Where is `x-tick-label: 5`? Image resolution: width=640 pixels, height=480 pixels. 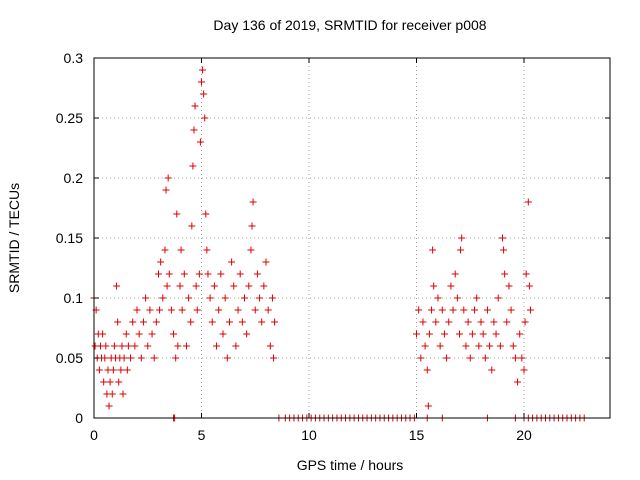 x-tick-label: 5 is located at coordinates (202, 435).